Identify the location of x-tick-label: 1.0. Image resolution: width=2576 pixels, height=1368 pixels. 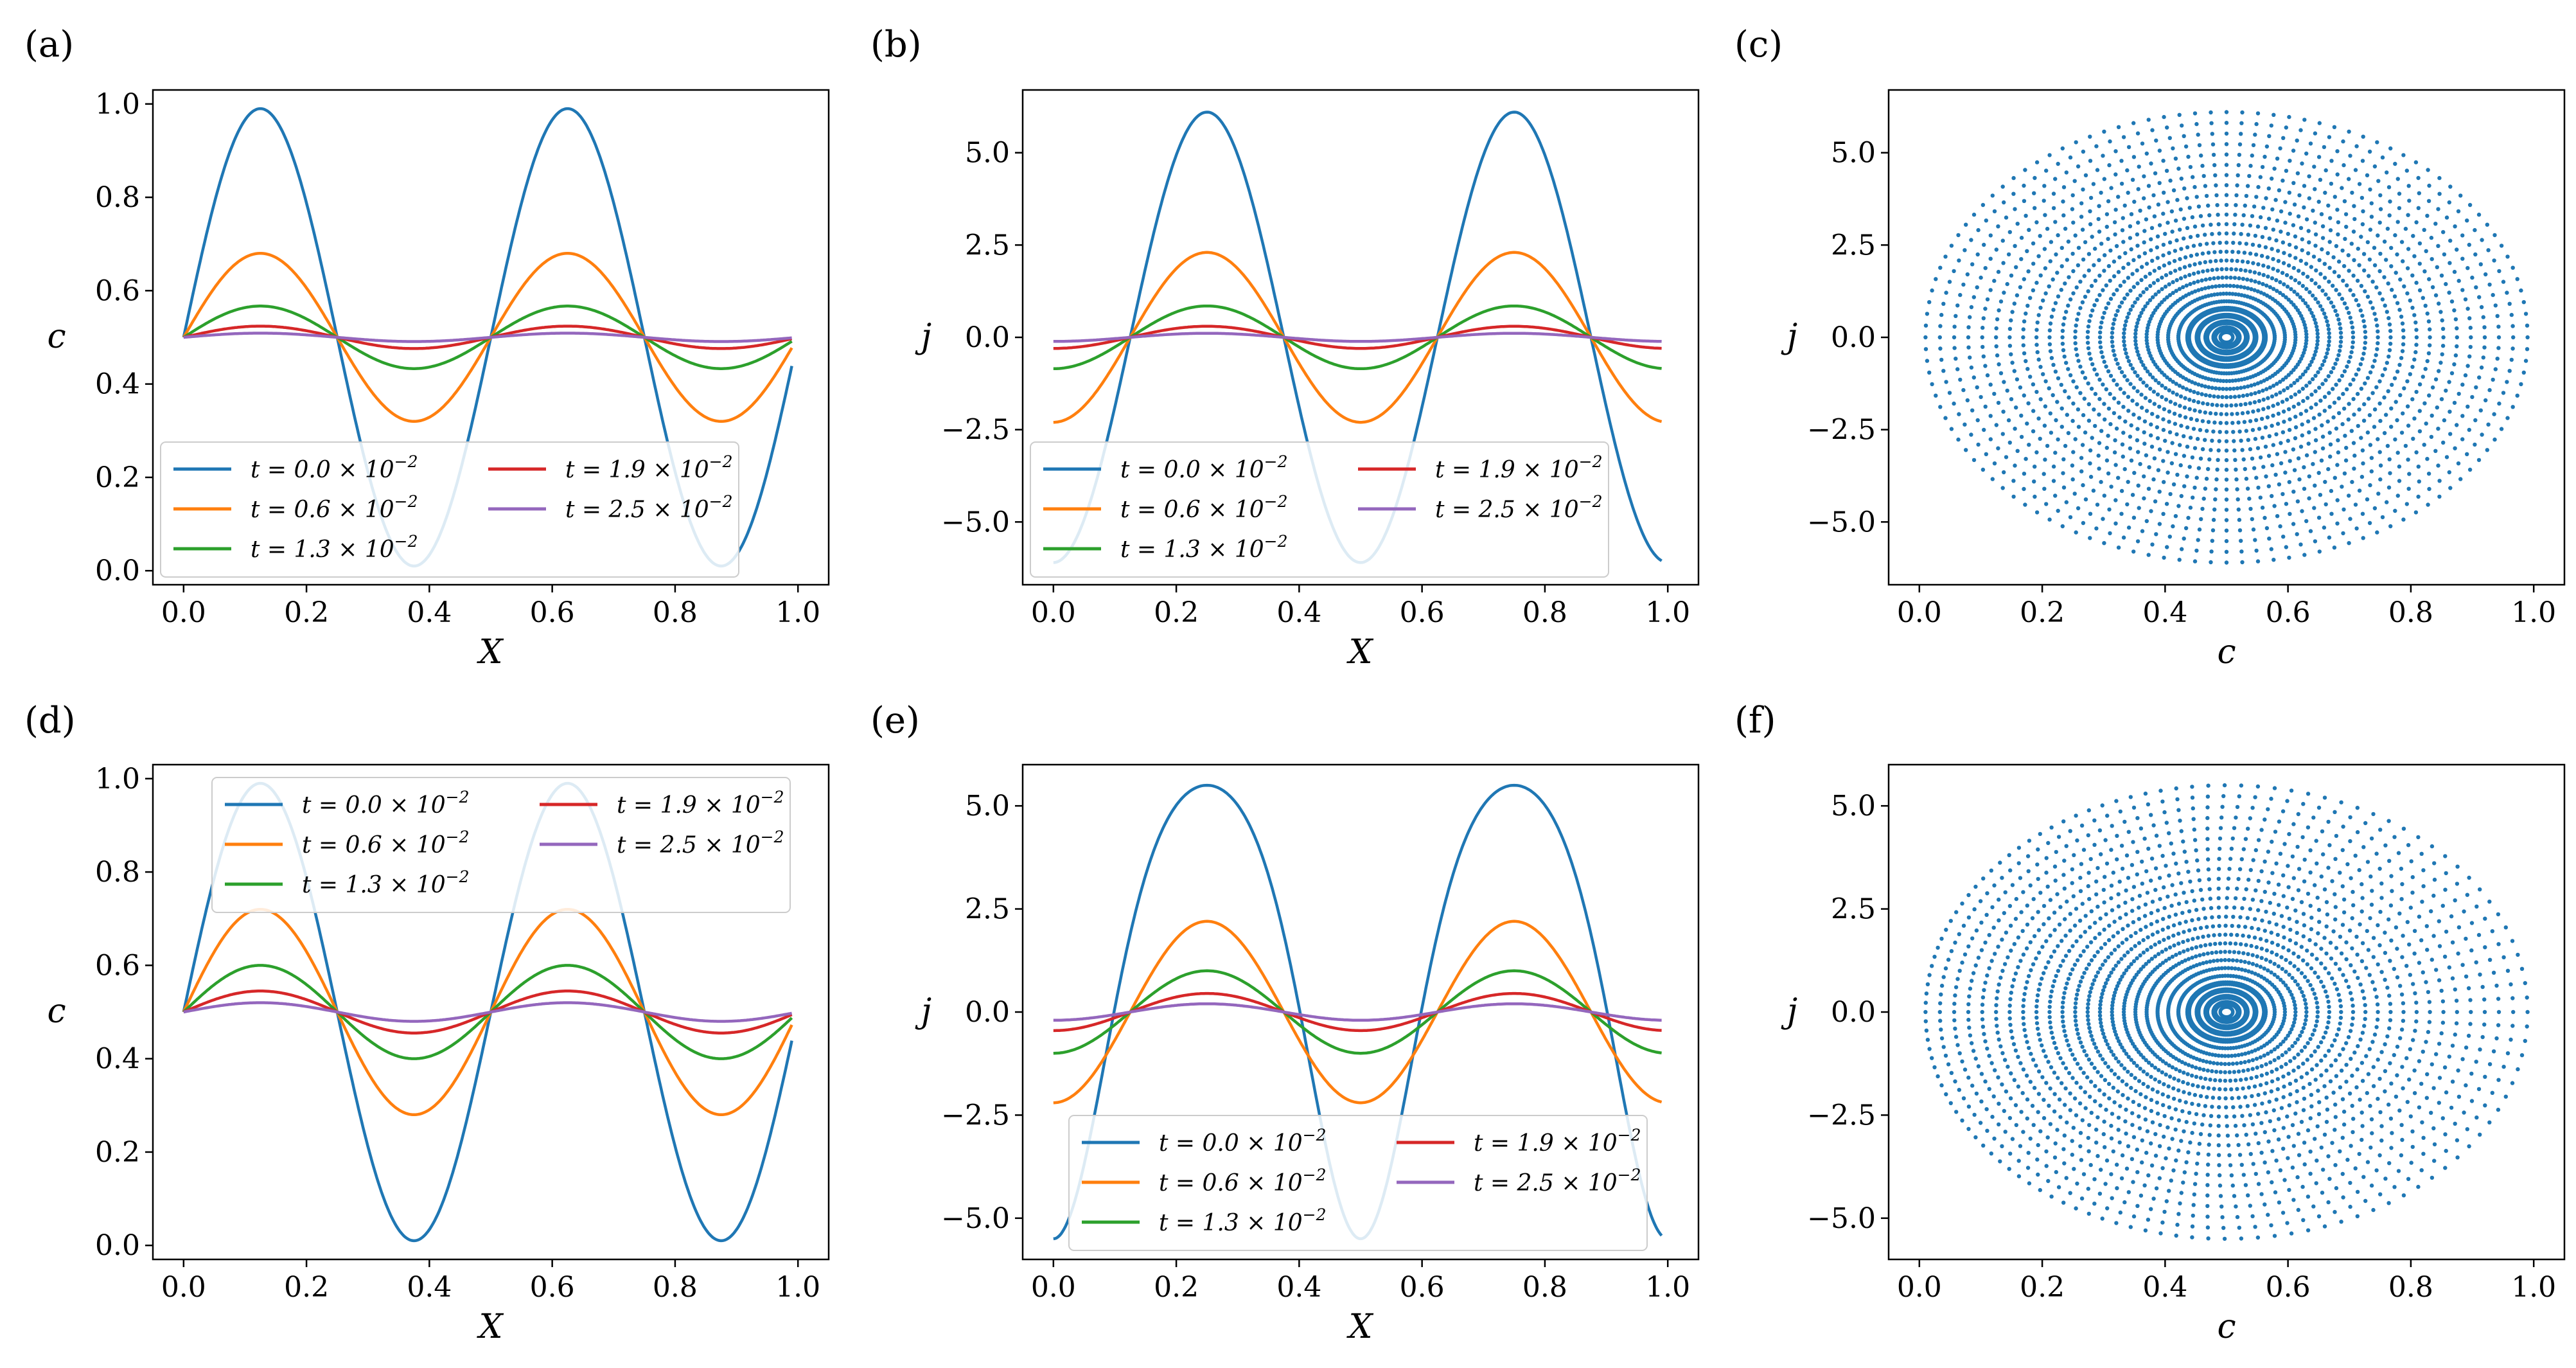
(1667, 612).